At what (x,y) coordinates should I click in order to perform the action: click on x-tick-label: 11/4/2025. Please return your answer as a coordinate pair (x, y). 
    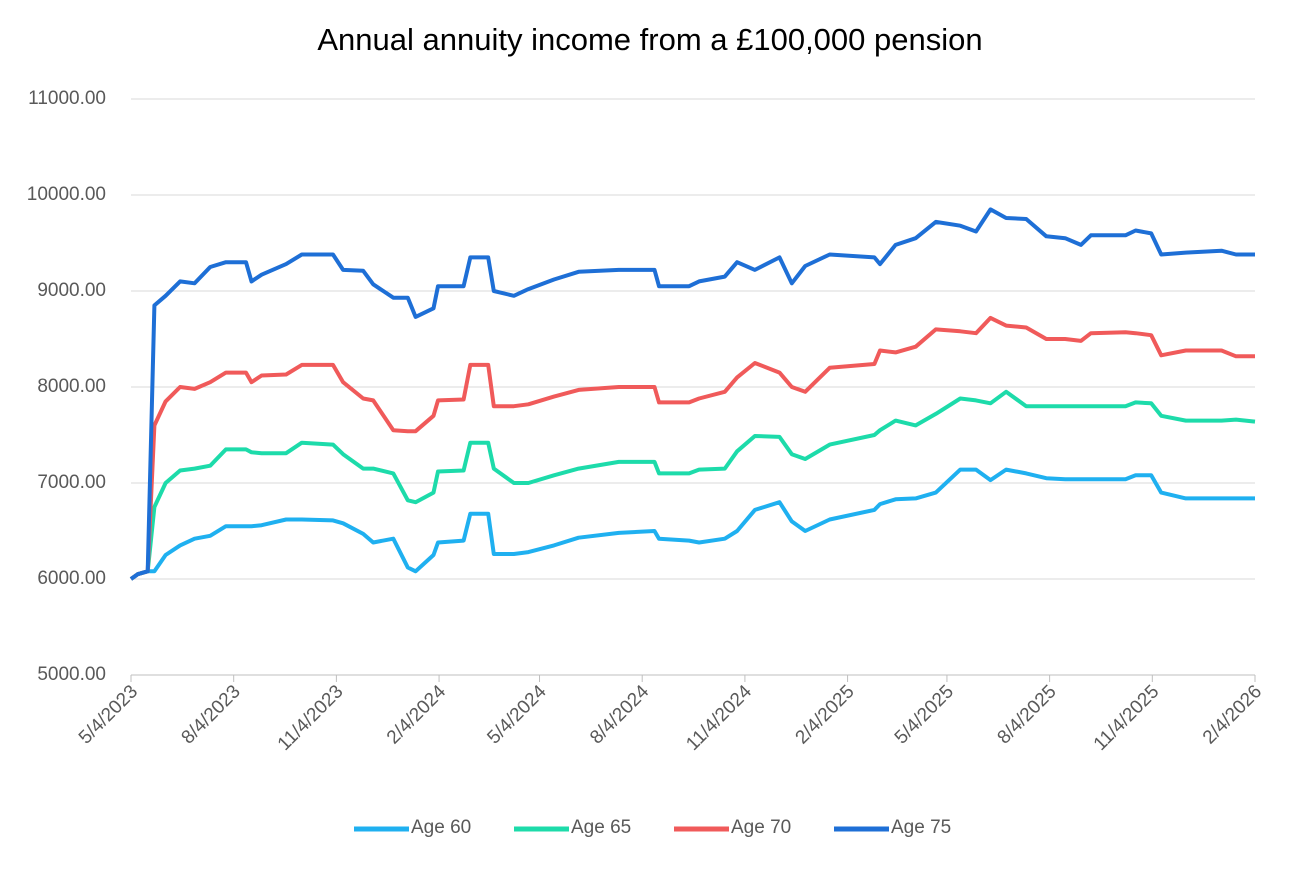
    Looking at the image, I should click on (1127, 718).